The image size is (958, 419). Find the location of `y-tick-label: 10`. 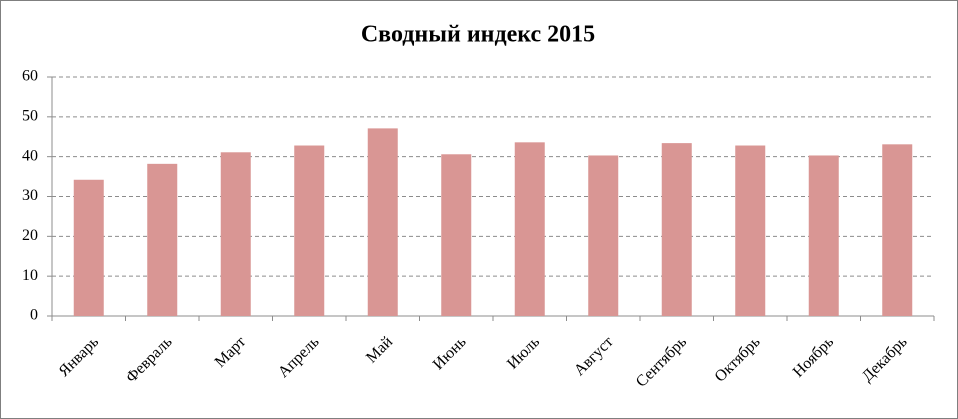

y-tick-label: 10 is located at coordinates (30, 275).